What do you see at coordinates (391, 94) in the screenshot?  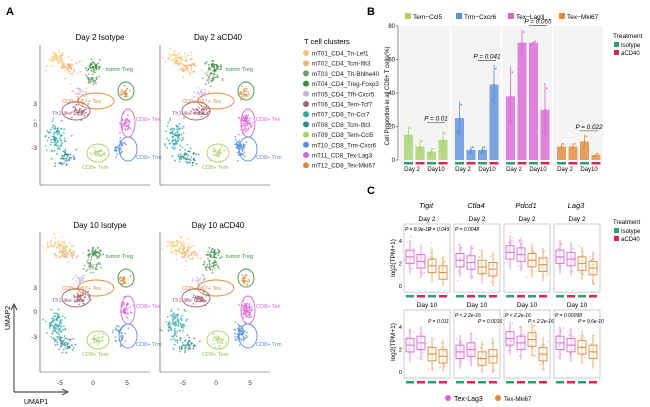 I see `bar-y-tick: 40` at bounding box center [391, 94].